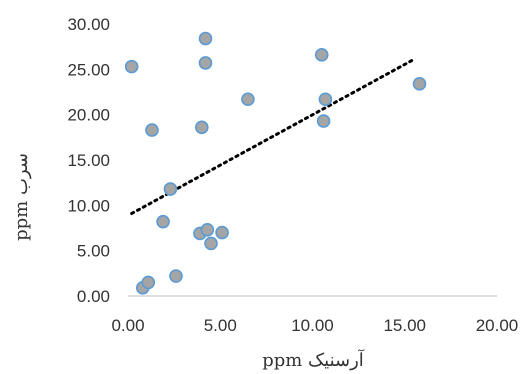 The width and height of the screenshot is (527, 374). What do you see at coordinates (88, 69) in the screenshot?
I see `y-tick-label: 25.00` at bounding box center [88, 69].